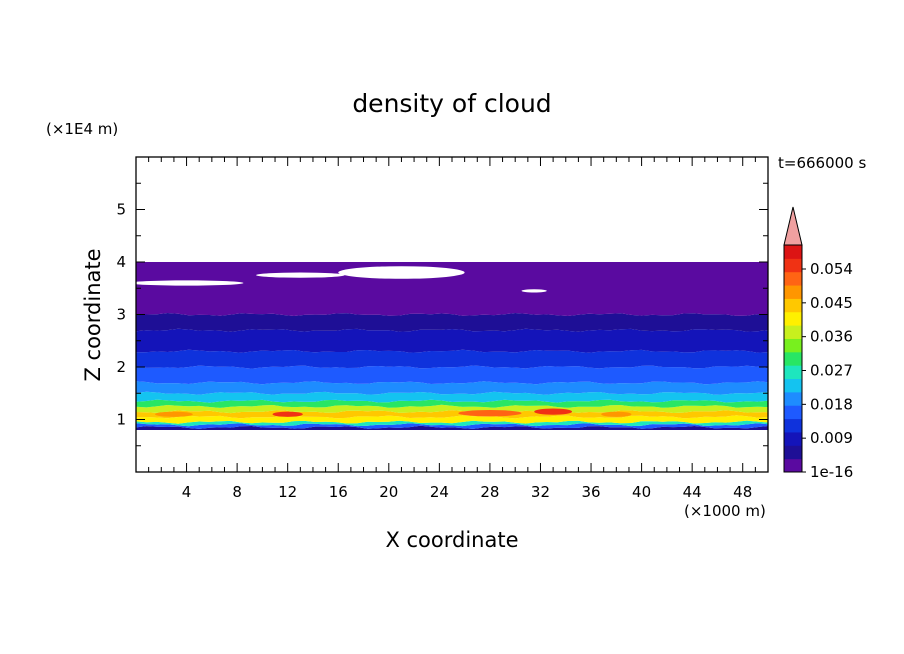  Describe the element at coordinates (121, 315) in the screenshot. I see `y-tick-label: 3` at that location.